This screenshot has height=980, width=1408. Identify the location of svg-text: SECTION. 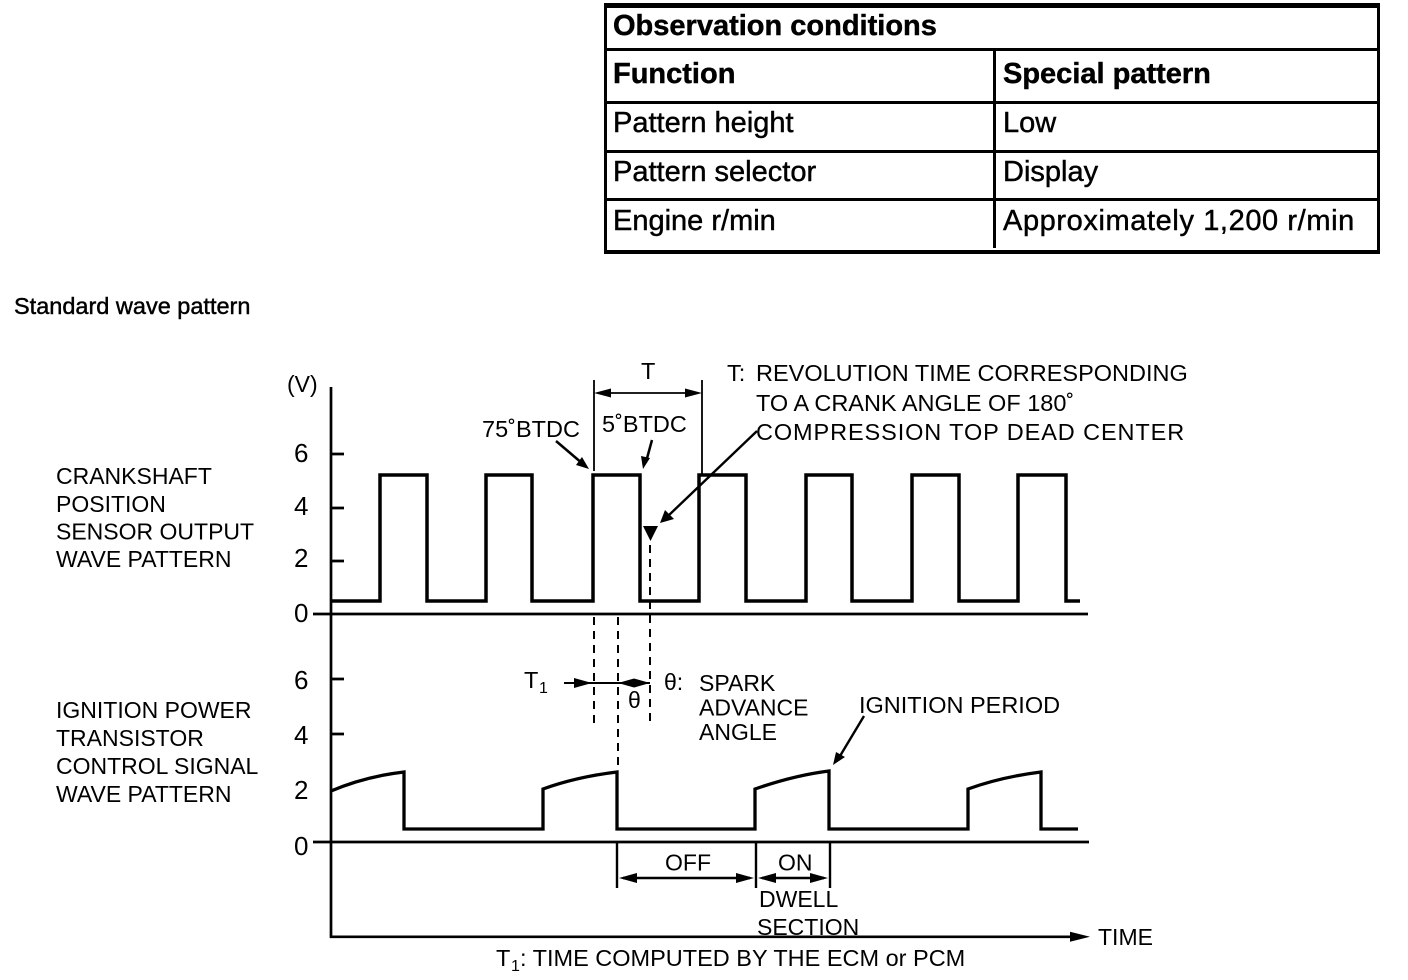
(808, 927).